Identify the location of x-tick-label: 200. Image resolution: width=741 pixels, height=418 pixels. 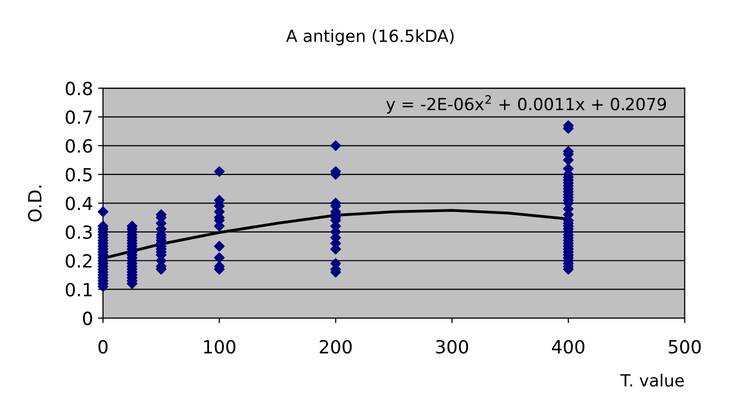
(336, 347).